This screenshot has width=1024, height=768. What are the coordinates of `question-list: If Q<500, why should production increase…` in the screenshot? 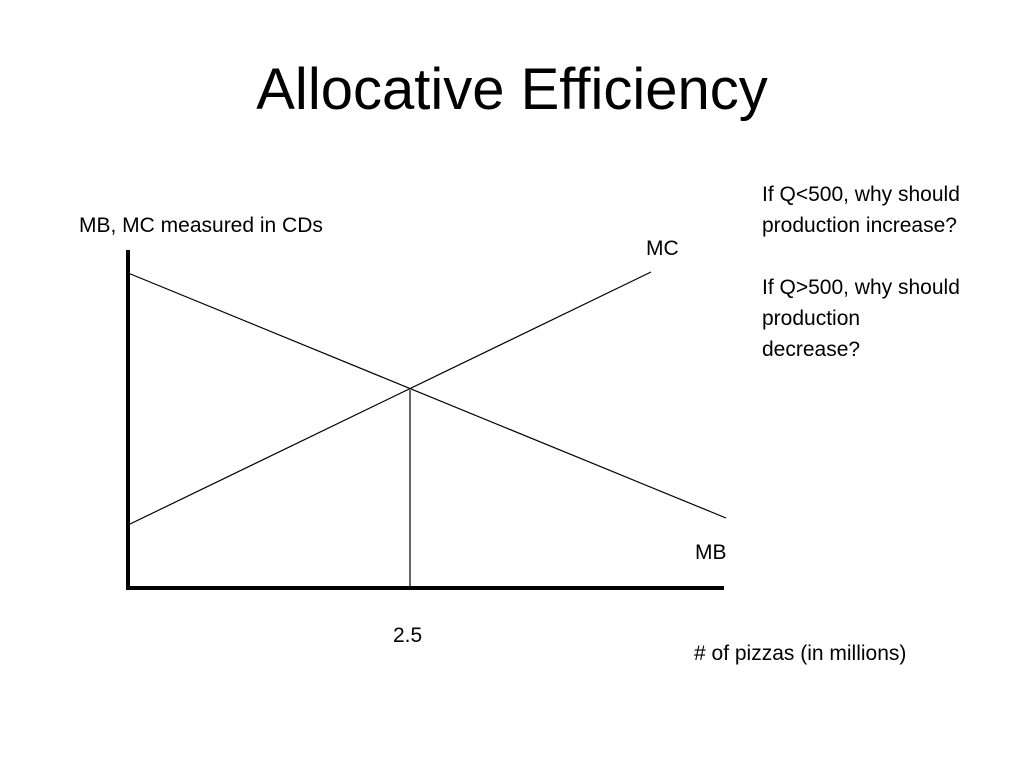 It's located at (862, 287).